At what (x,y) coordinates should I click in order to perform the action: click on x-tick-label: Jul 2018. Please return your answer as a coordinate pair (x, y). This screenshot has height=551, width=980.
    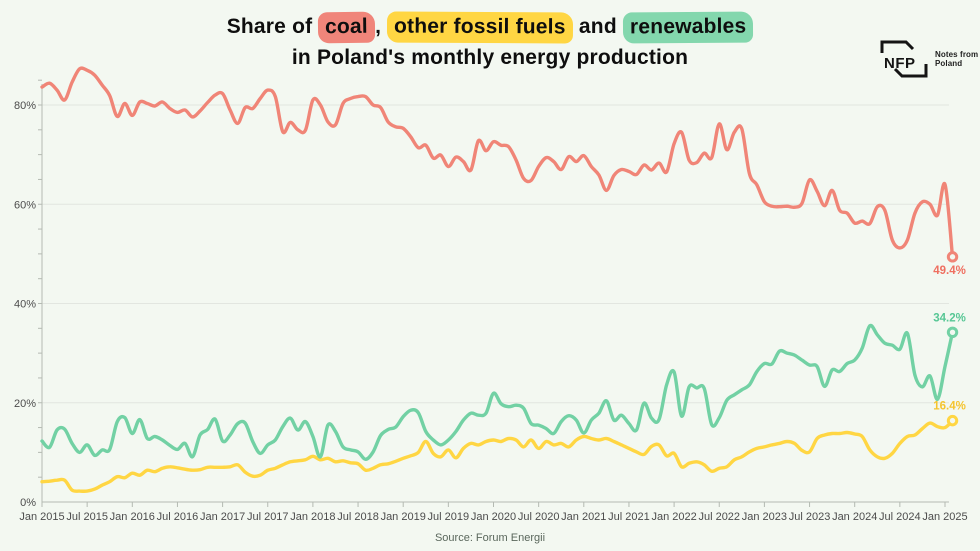
    Looking at the image, I should click on (358, 517).